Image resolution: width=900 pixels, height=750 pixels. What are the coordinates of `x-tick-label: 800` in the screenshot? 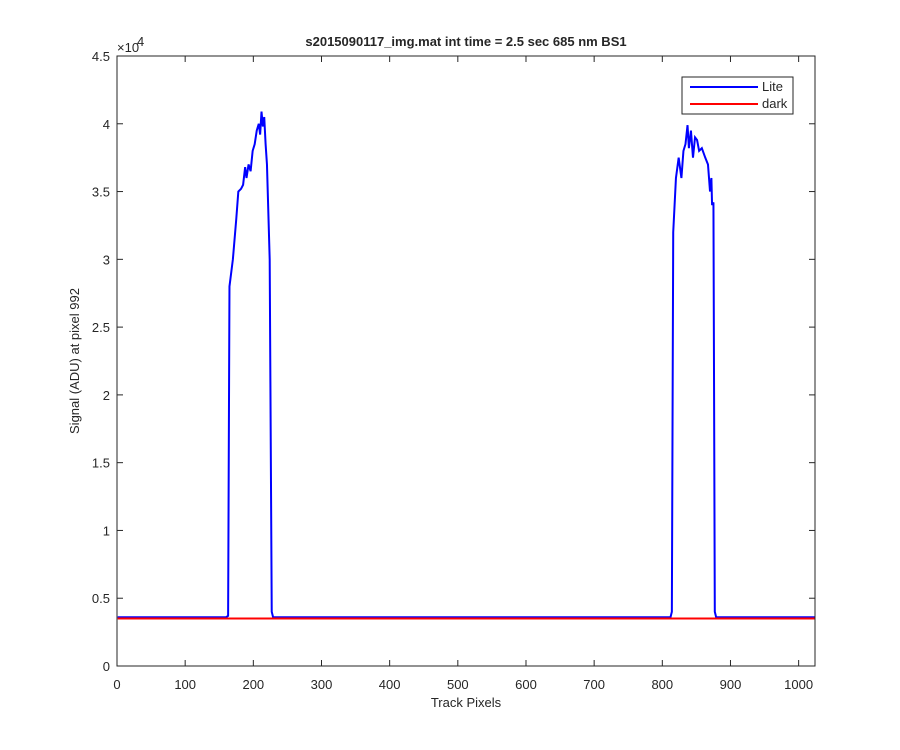 It's located at (662, 684).